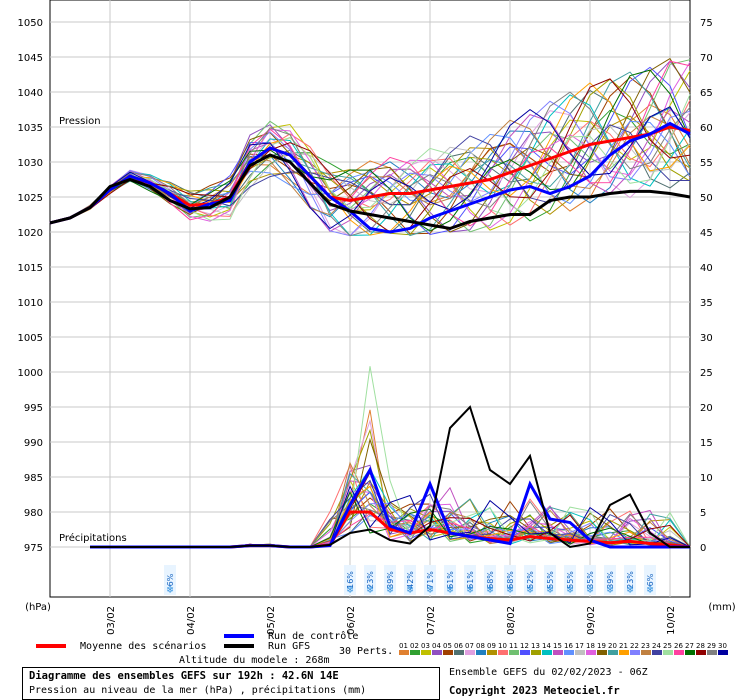 Image resolution: width=740 pixels, height=700 pixels. What do you see at coordinates (143, 646) in the screenshot?
I see `mean-label: Moyenne des scénarios` at bounding box center [143, 646].